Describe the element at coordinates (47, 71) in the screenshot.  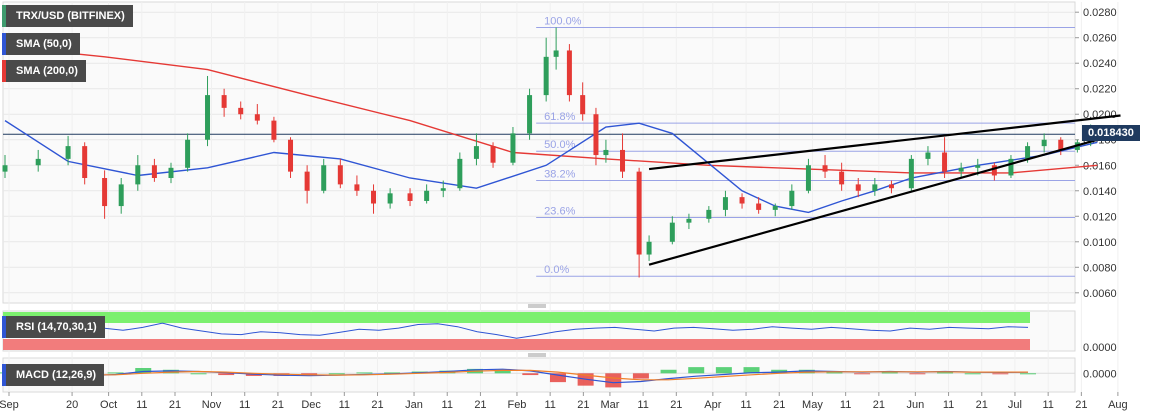
I see `legend-sma200-label: SMA (200,0)` at that location.